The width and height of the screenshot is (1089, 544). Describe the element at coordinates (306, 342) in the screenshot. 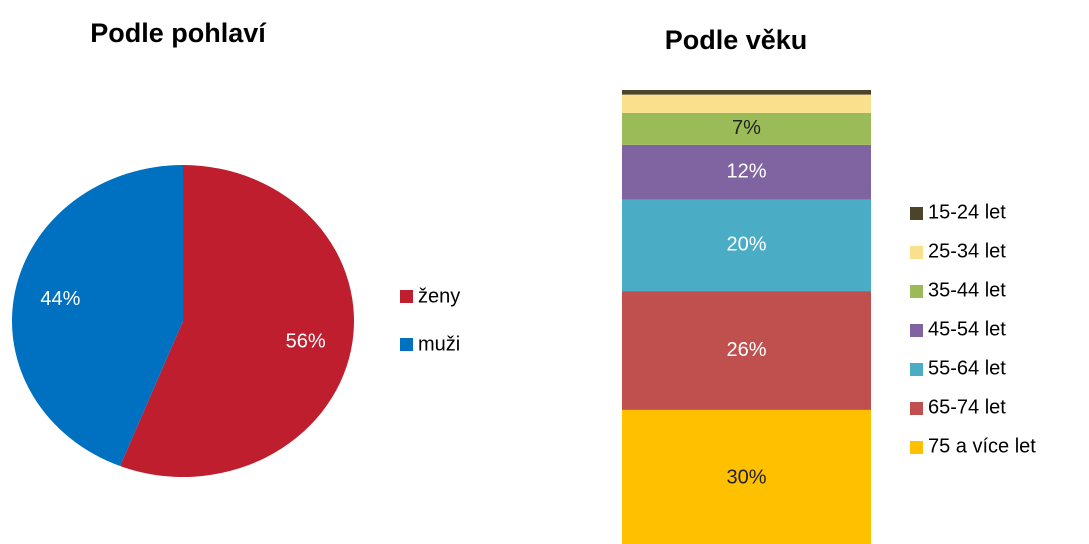

I see `data-label: 56%` at that location.